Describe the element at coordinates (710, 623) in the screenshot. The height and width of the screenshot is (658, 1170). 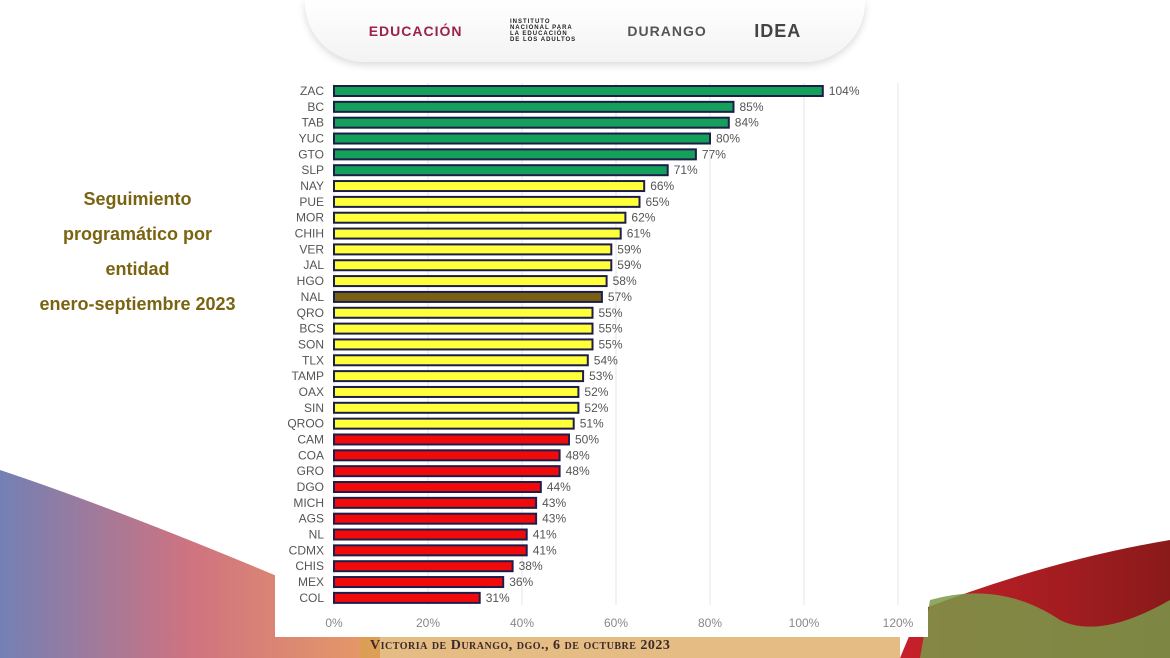
I see `x-tick-label: 80%` at that location.